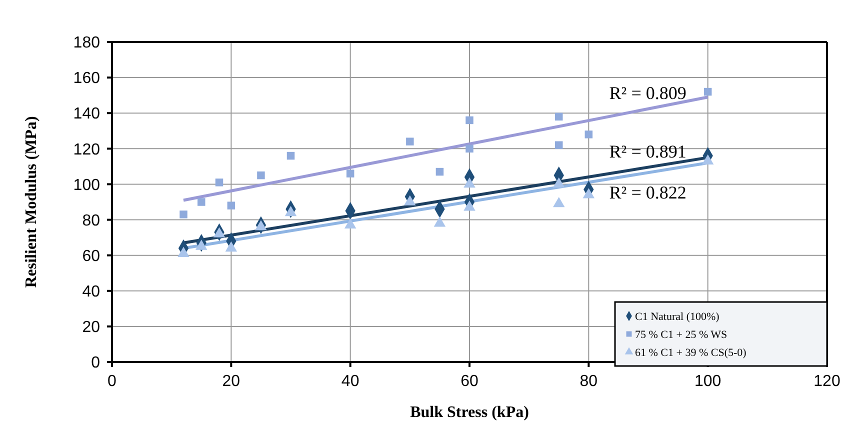 The height and width of the screenshot is (423, 861). I want to click on legend-label: 75 % C1 + 25 % WS, so click(681, 335).